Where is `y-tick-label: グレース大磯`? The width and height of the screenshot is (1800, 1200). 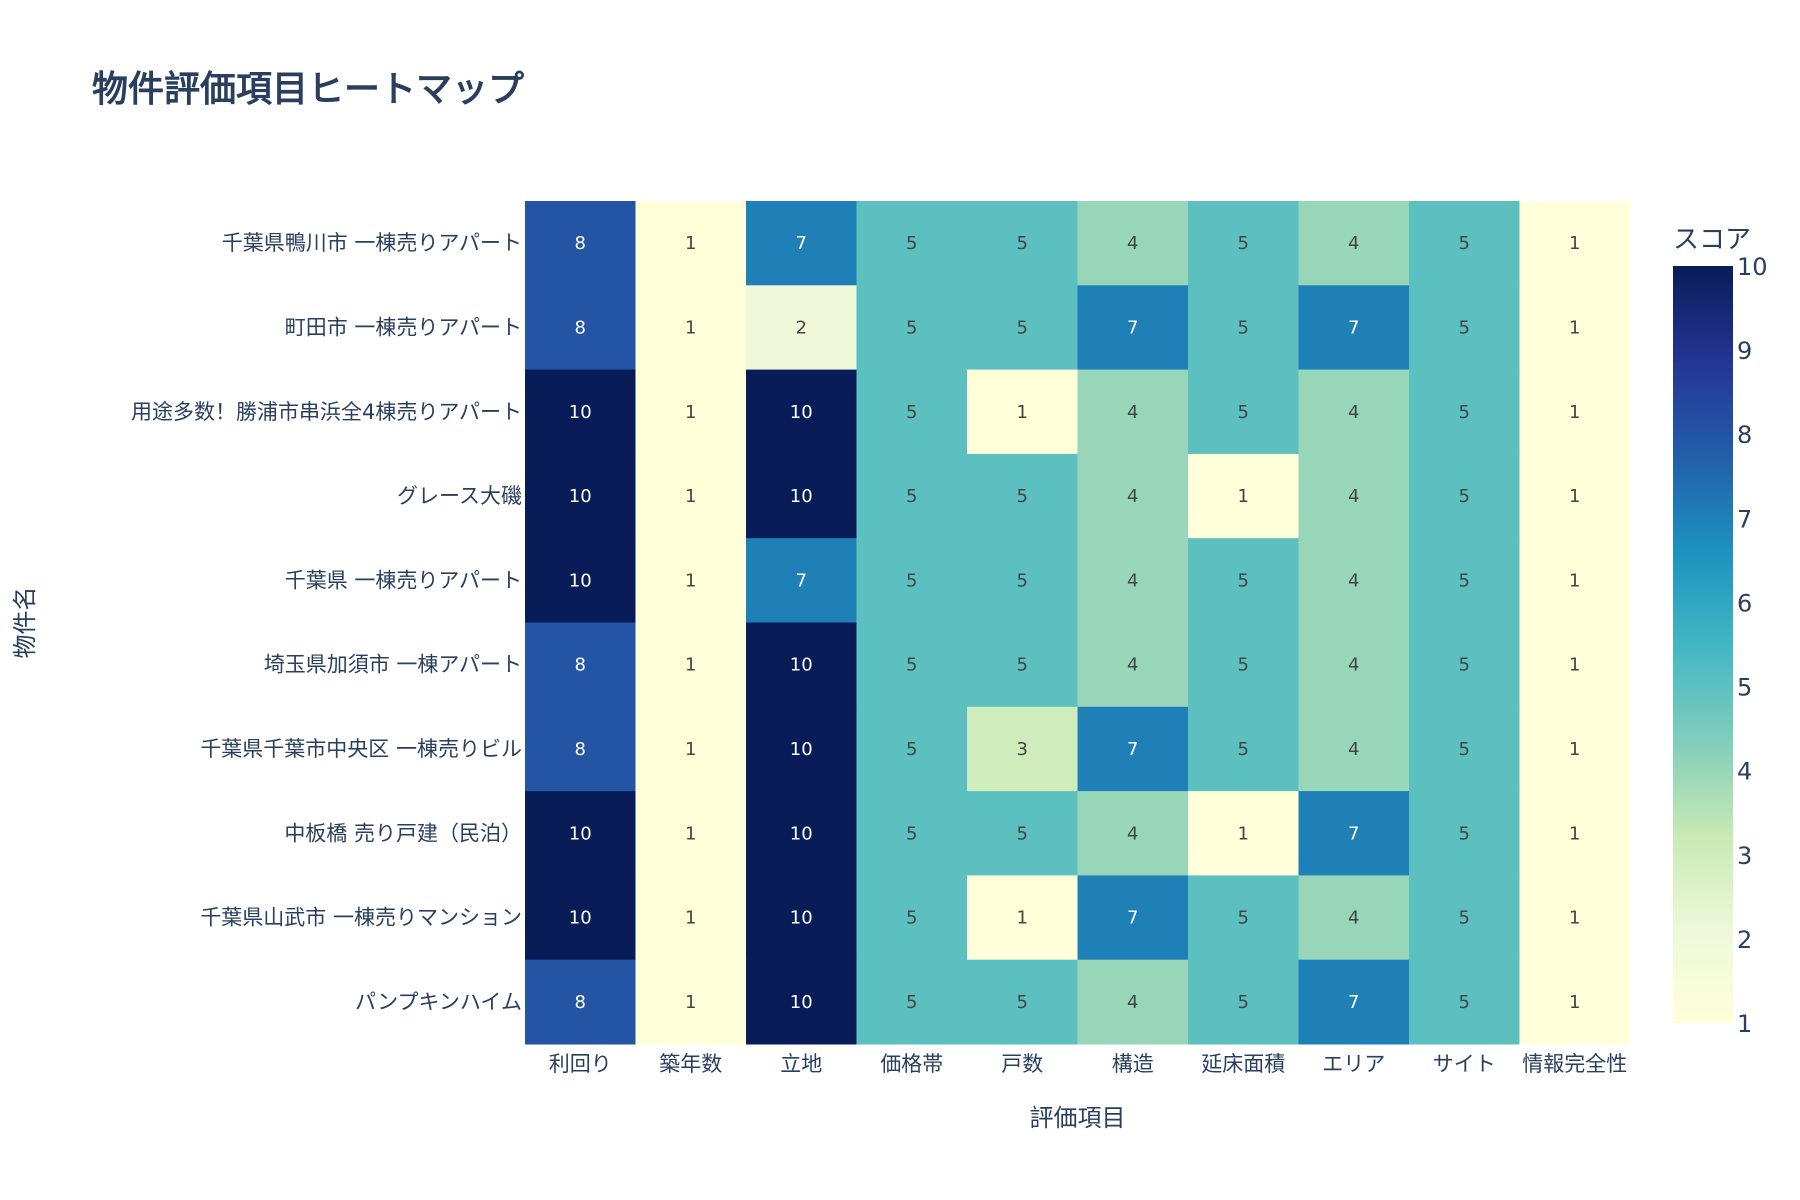 y-tick-label: グレース大磯 is located at coordinates (459, 496).